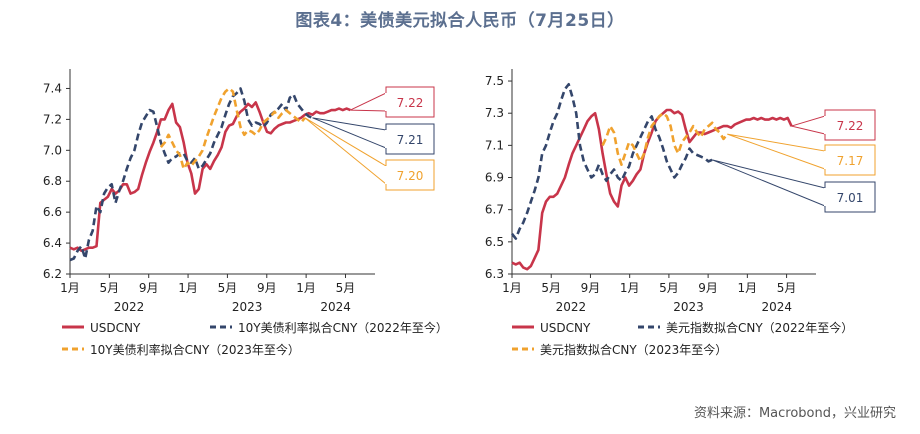 The height and width of the screenshot is (434, 920). I want to click on legend-label: 美元指数拟合CNY（2022年至今）, so click(759, 327).